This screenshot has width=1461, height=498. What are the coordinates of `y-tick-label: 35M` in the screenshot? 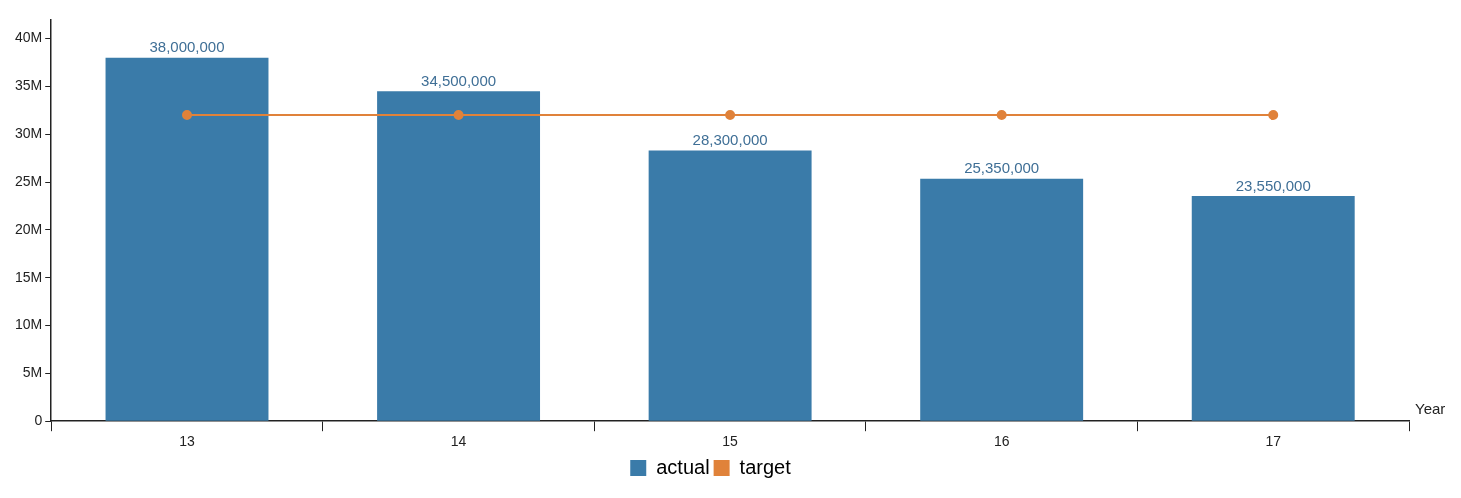 It's located at (29, 85).